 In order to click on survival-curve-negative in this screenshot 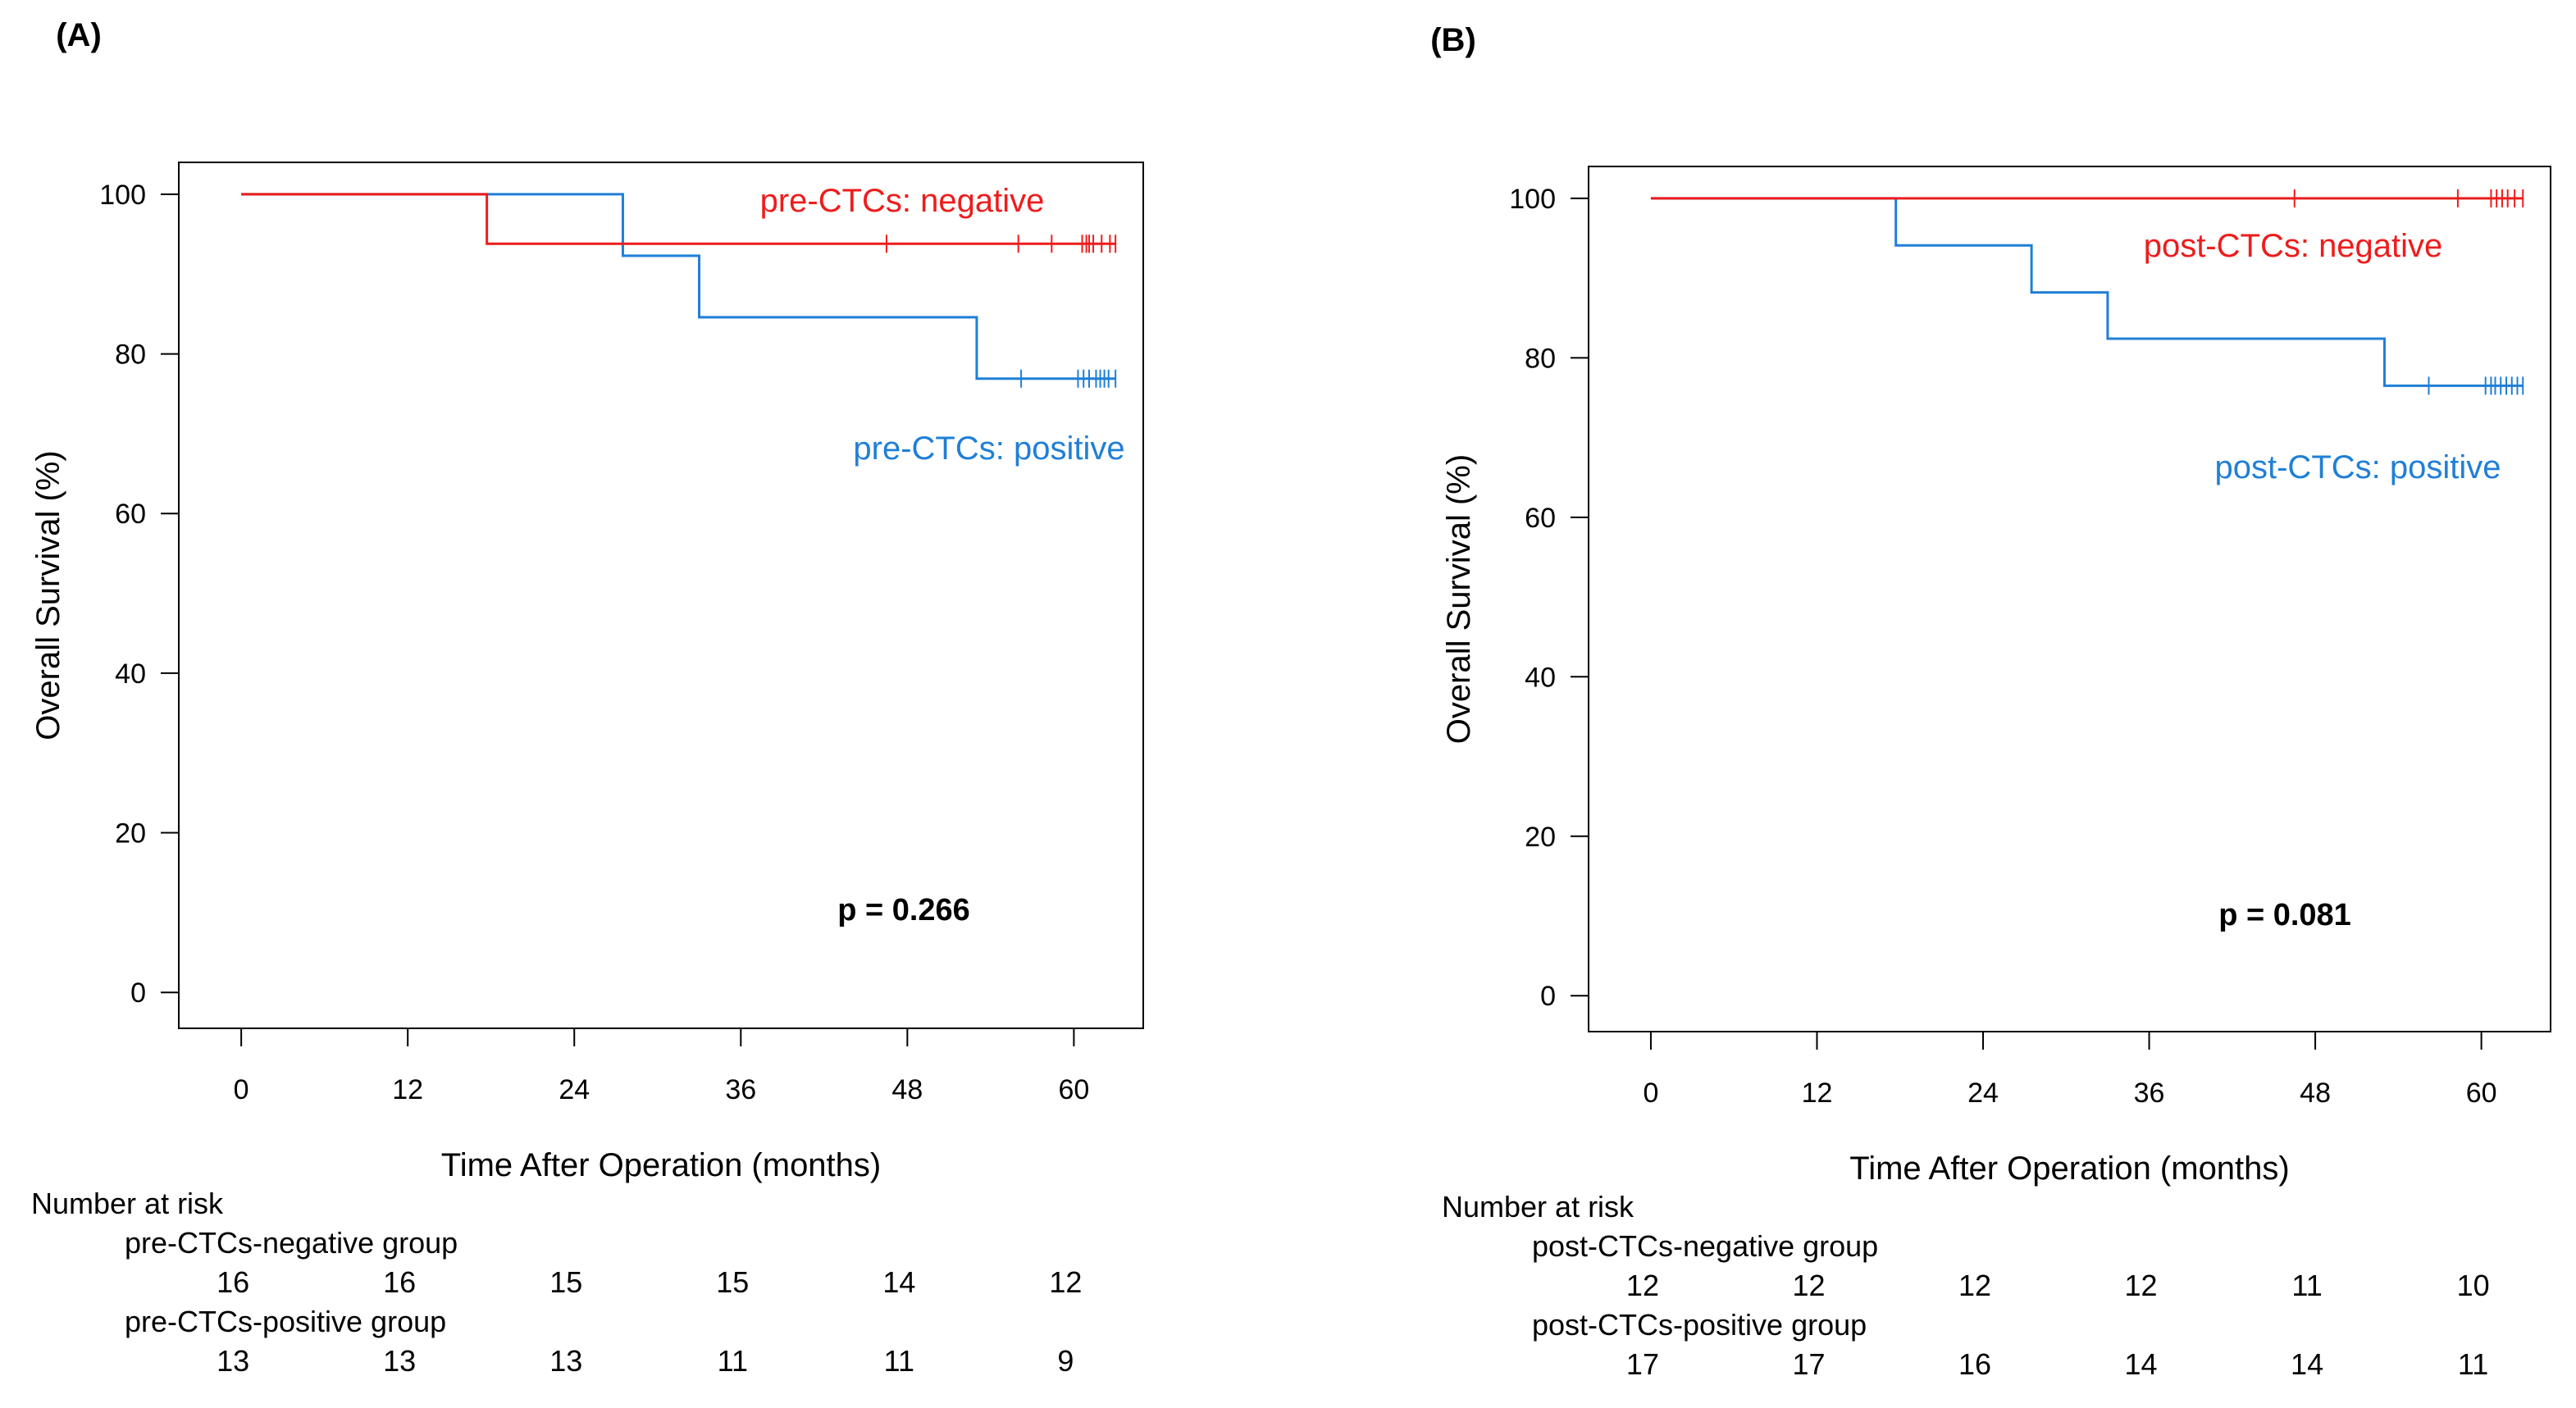, I will do `click(678, 219)`.